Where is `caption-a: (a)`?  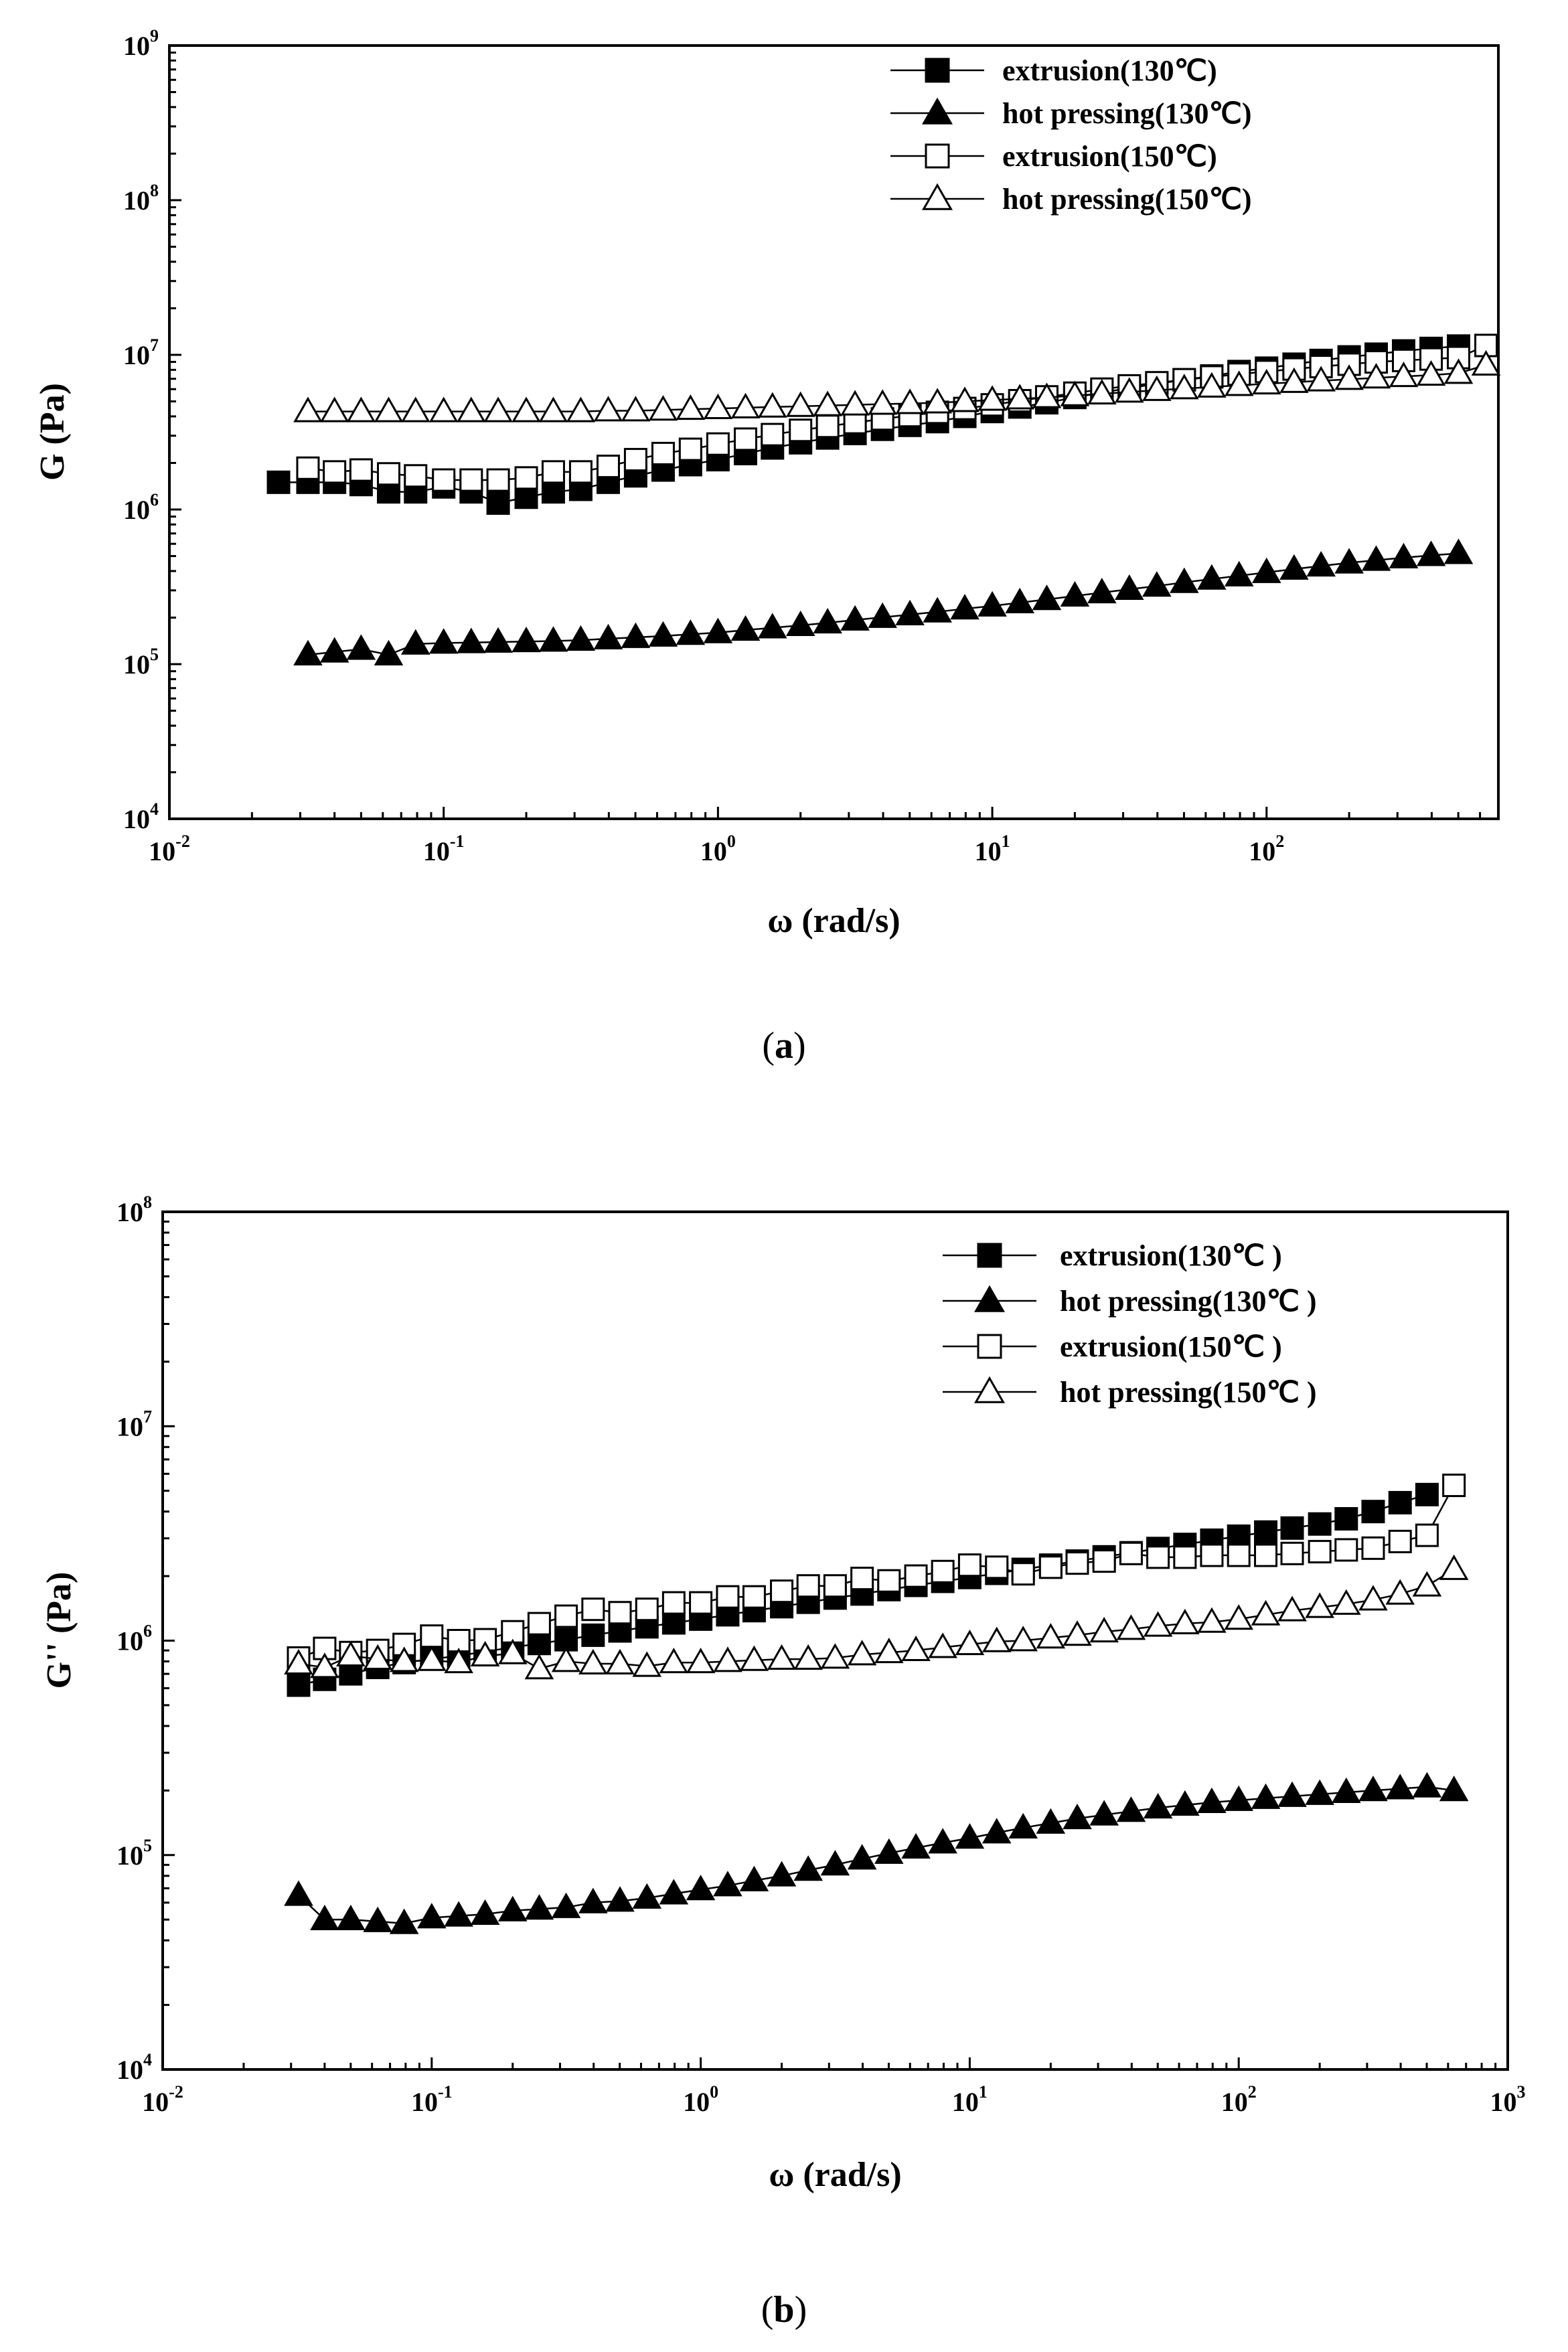
caption-a: (a) is located at coordinates (783, 1046).